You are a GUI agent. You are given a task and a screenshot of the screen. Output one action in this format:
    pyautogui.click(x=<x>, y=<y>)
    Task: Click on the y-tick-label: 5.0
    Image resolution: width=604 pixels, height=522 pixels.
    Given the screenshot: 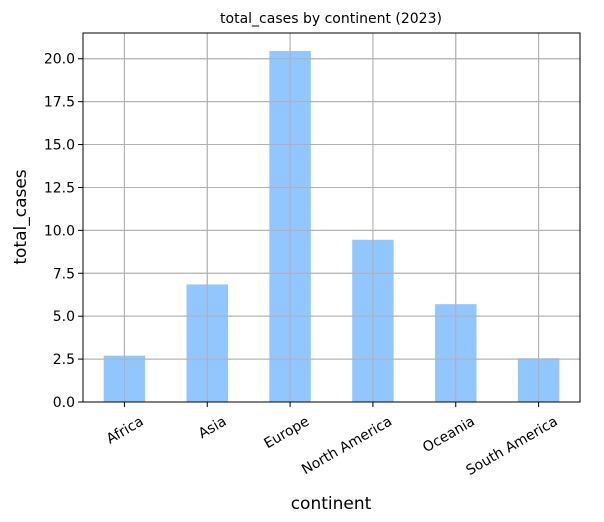 What is the action you would take?
    pyautogui.click(x=64, y=317)
    